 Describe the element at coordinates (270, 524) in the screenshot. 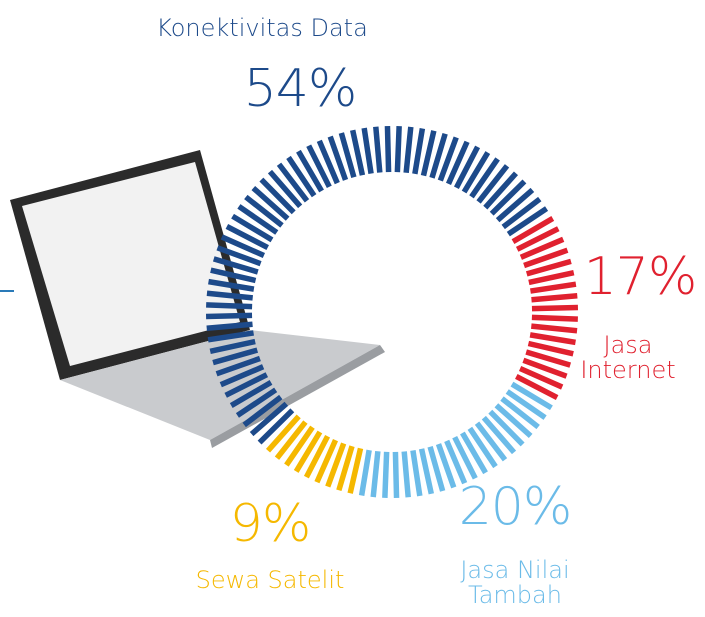

I see `value-label: 9%` at that location.